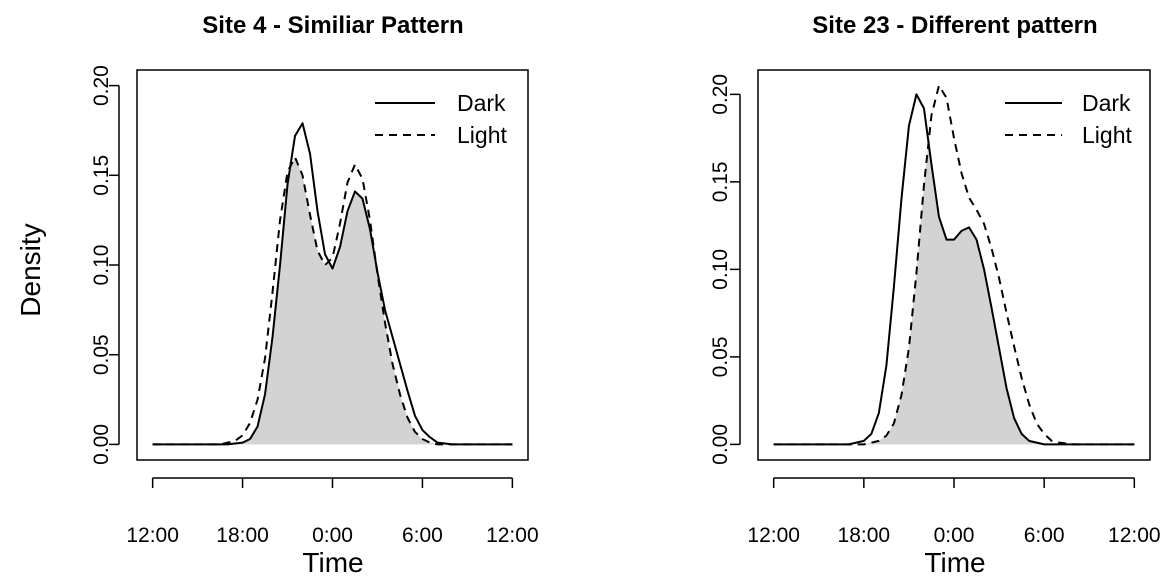 The image size is (1174, 581). What do you see at coordinates (30, 269) in the screenshot?
I see `y-axis-label: Density` at bounding box center [30, 269].